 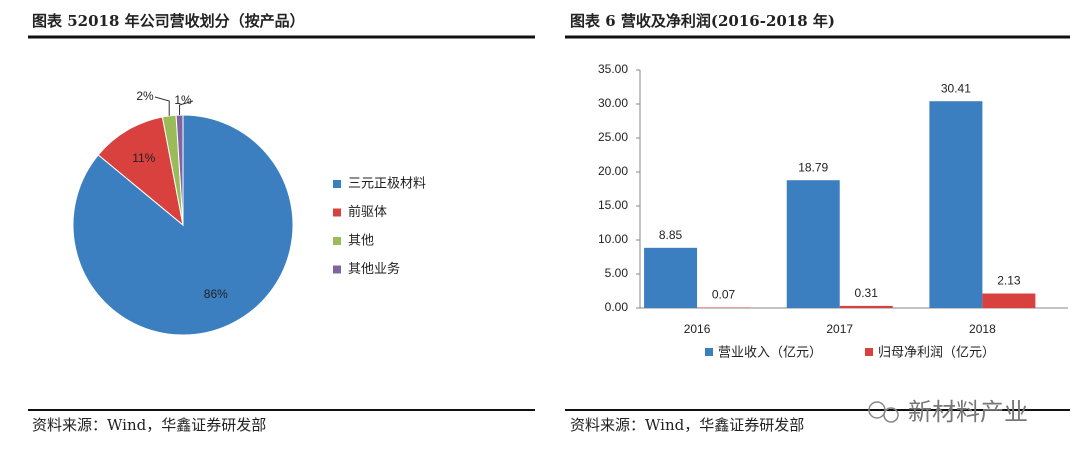 What do you see at coordinates (617, 307) in the screenshot?
I see `y-tick-label: 0.00` at bounding box center [617, 307].